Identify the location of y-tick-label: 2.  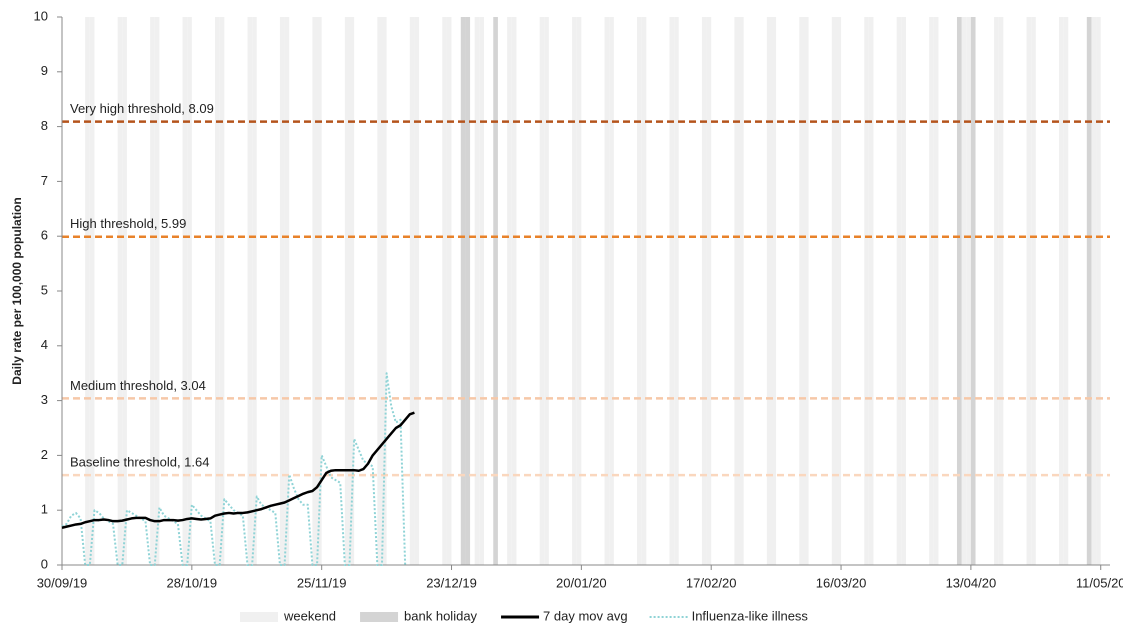
(44, 454).